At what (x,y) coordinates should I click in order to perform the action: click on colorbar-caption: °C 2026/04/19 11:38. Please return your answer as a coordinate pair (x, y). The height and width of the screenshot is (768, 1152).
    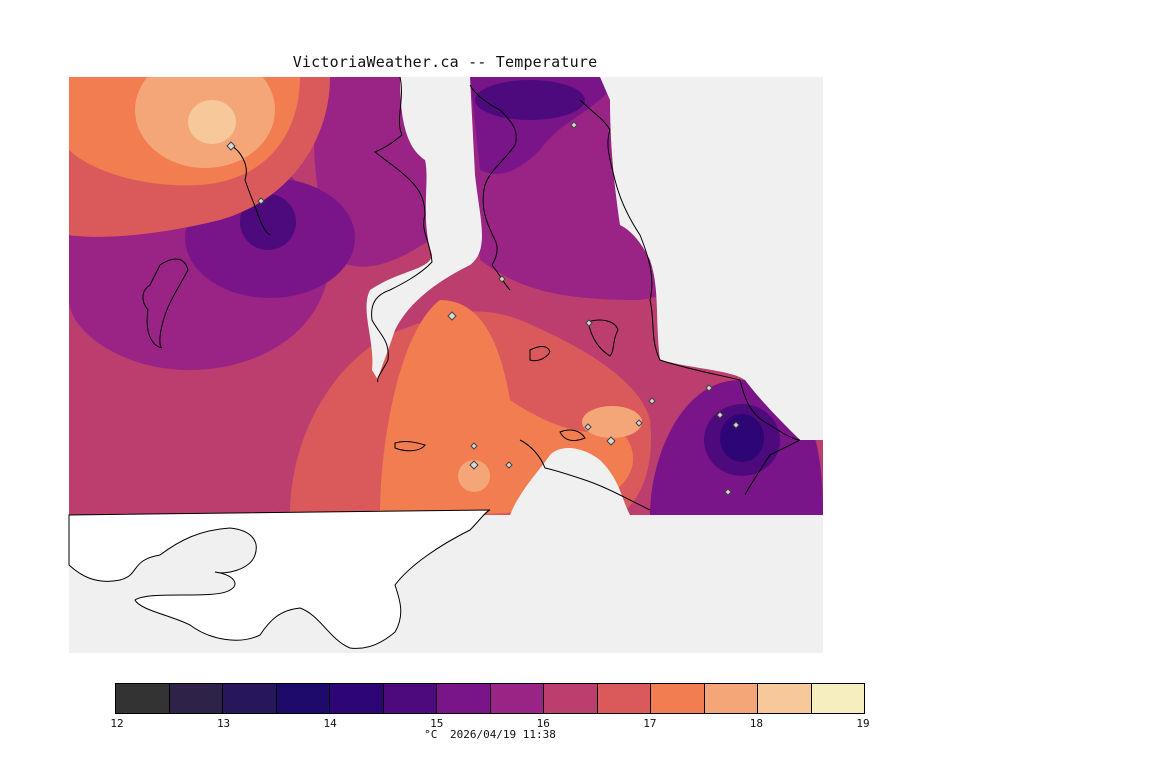
    Looking at the image, I should click on (490, 734).